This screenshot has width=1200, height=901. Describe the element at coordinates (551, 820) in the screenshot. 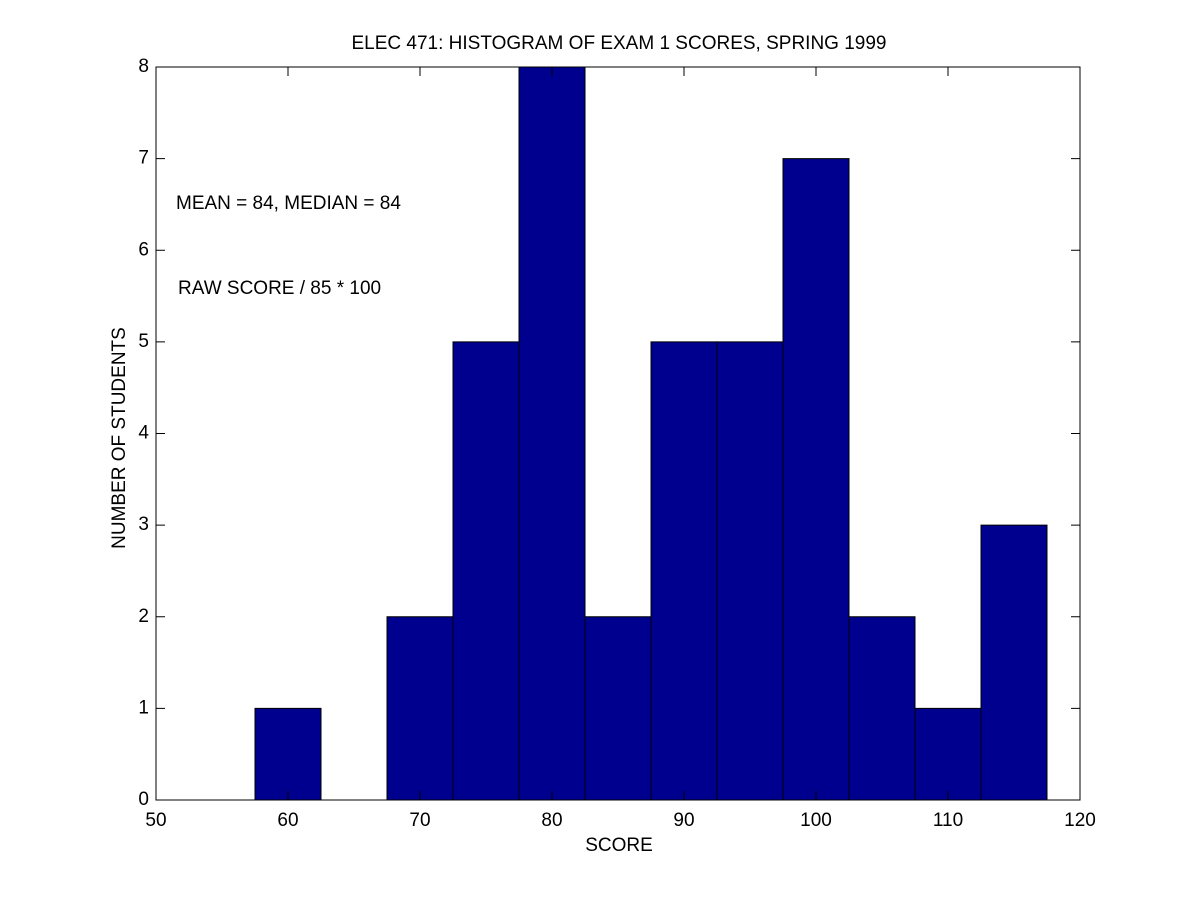

I see `x-tick-label: 80` at that location.